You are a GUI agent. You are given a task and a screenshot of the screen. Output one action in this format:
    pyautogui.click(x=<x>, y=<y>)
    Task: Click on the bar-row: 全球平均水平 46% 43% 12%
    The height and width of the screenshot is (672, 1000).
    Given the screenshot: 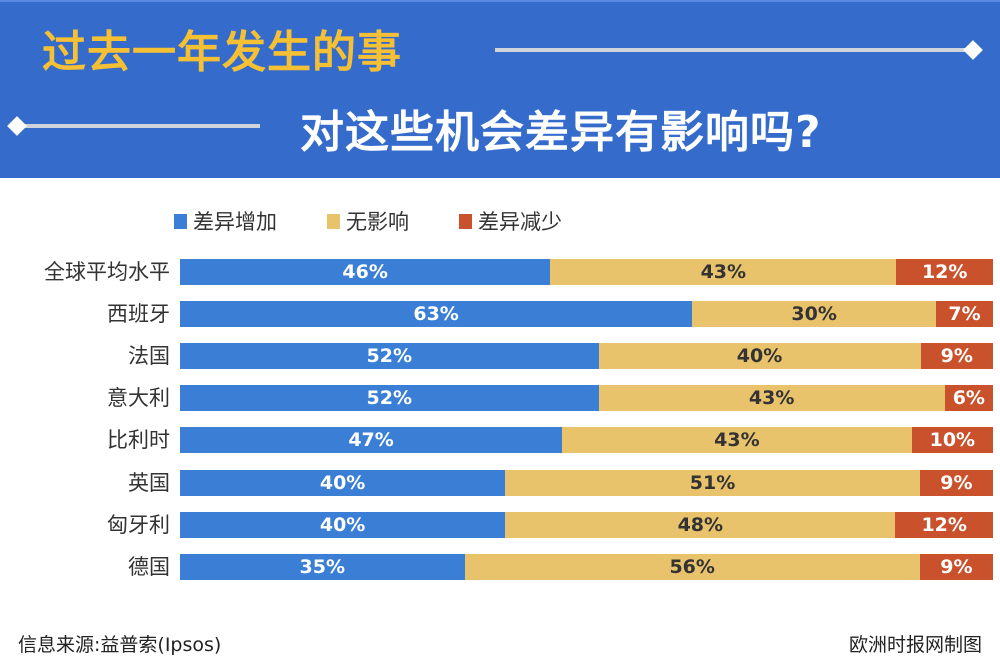 What is the action you would take?
    pyautogui.click(x=500, y=272)
    